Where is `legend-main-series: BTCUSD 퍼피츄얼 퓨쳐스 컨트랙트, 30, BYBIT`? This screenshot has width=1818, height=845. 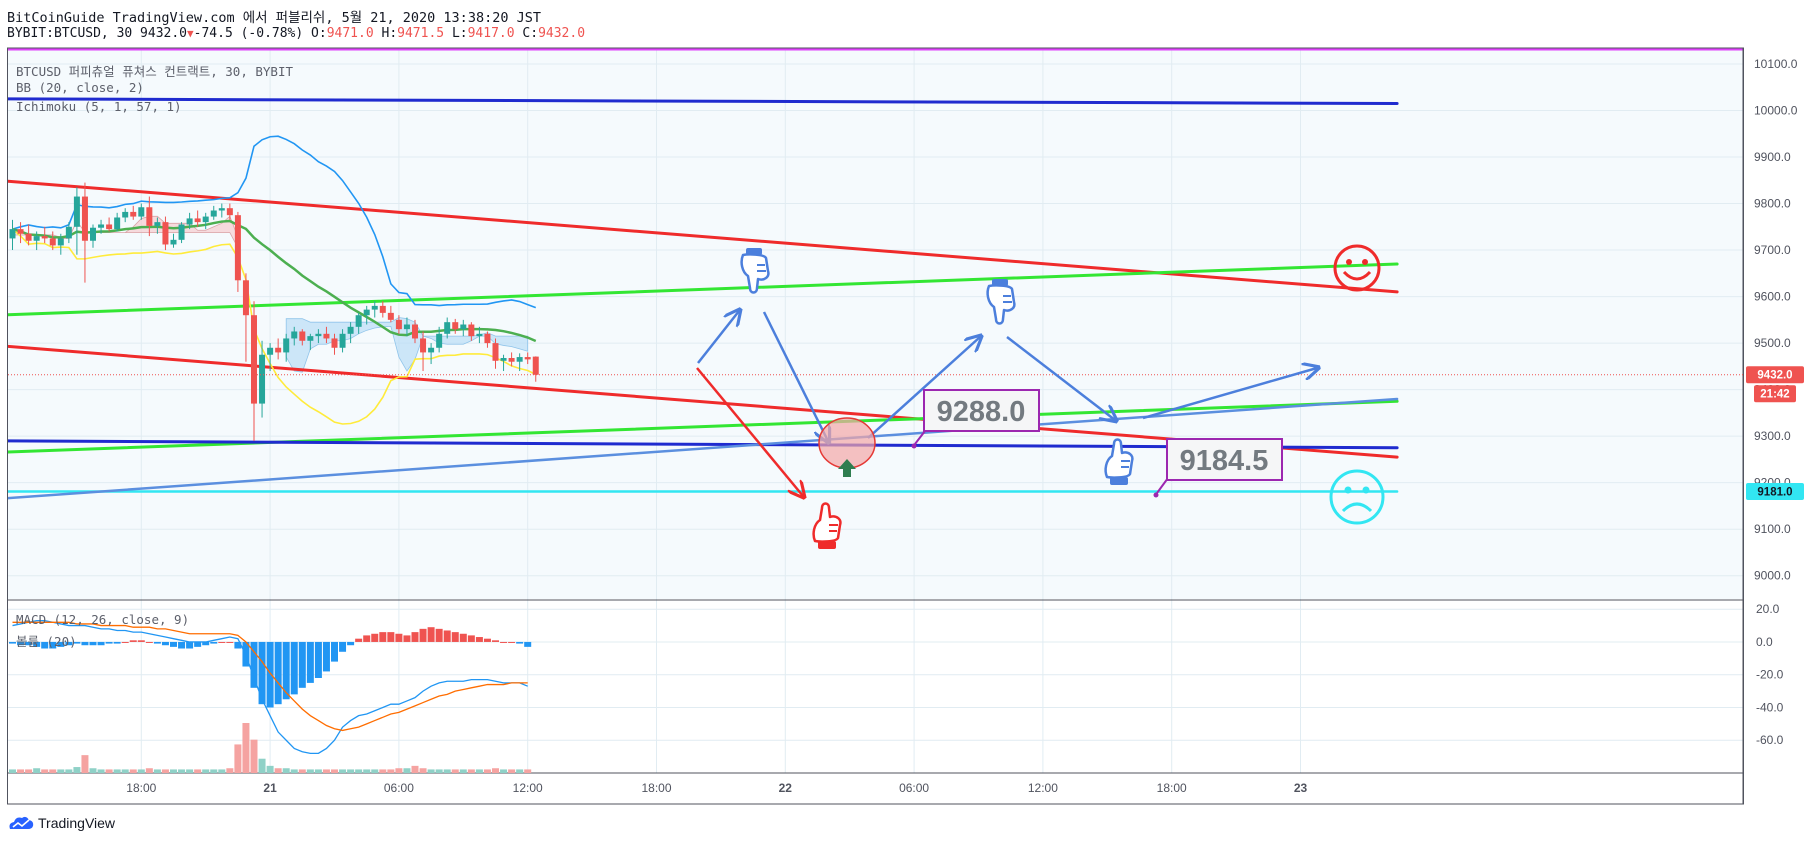 legend-main-series: BTCUSD 퍼피츄얼 퓨쳐스 컨트랙트, 30, BYBIT is located at coordinates (155, 71).